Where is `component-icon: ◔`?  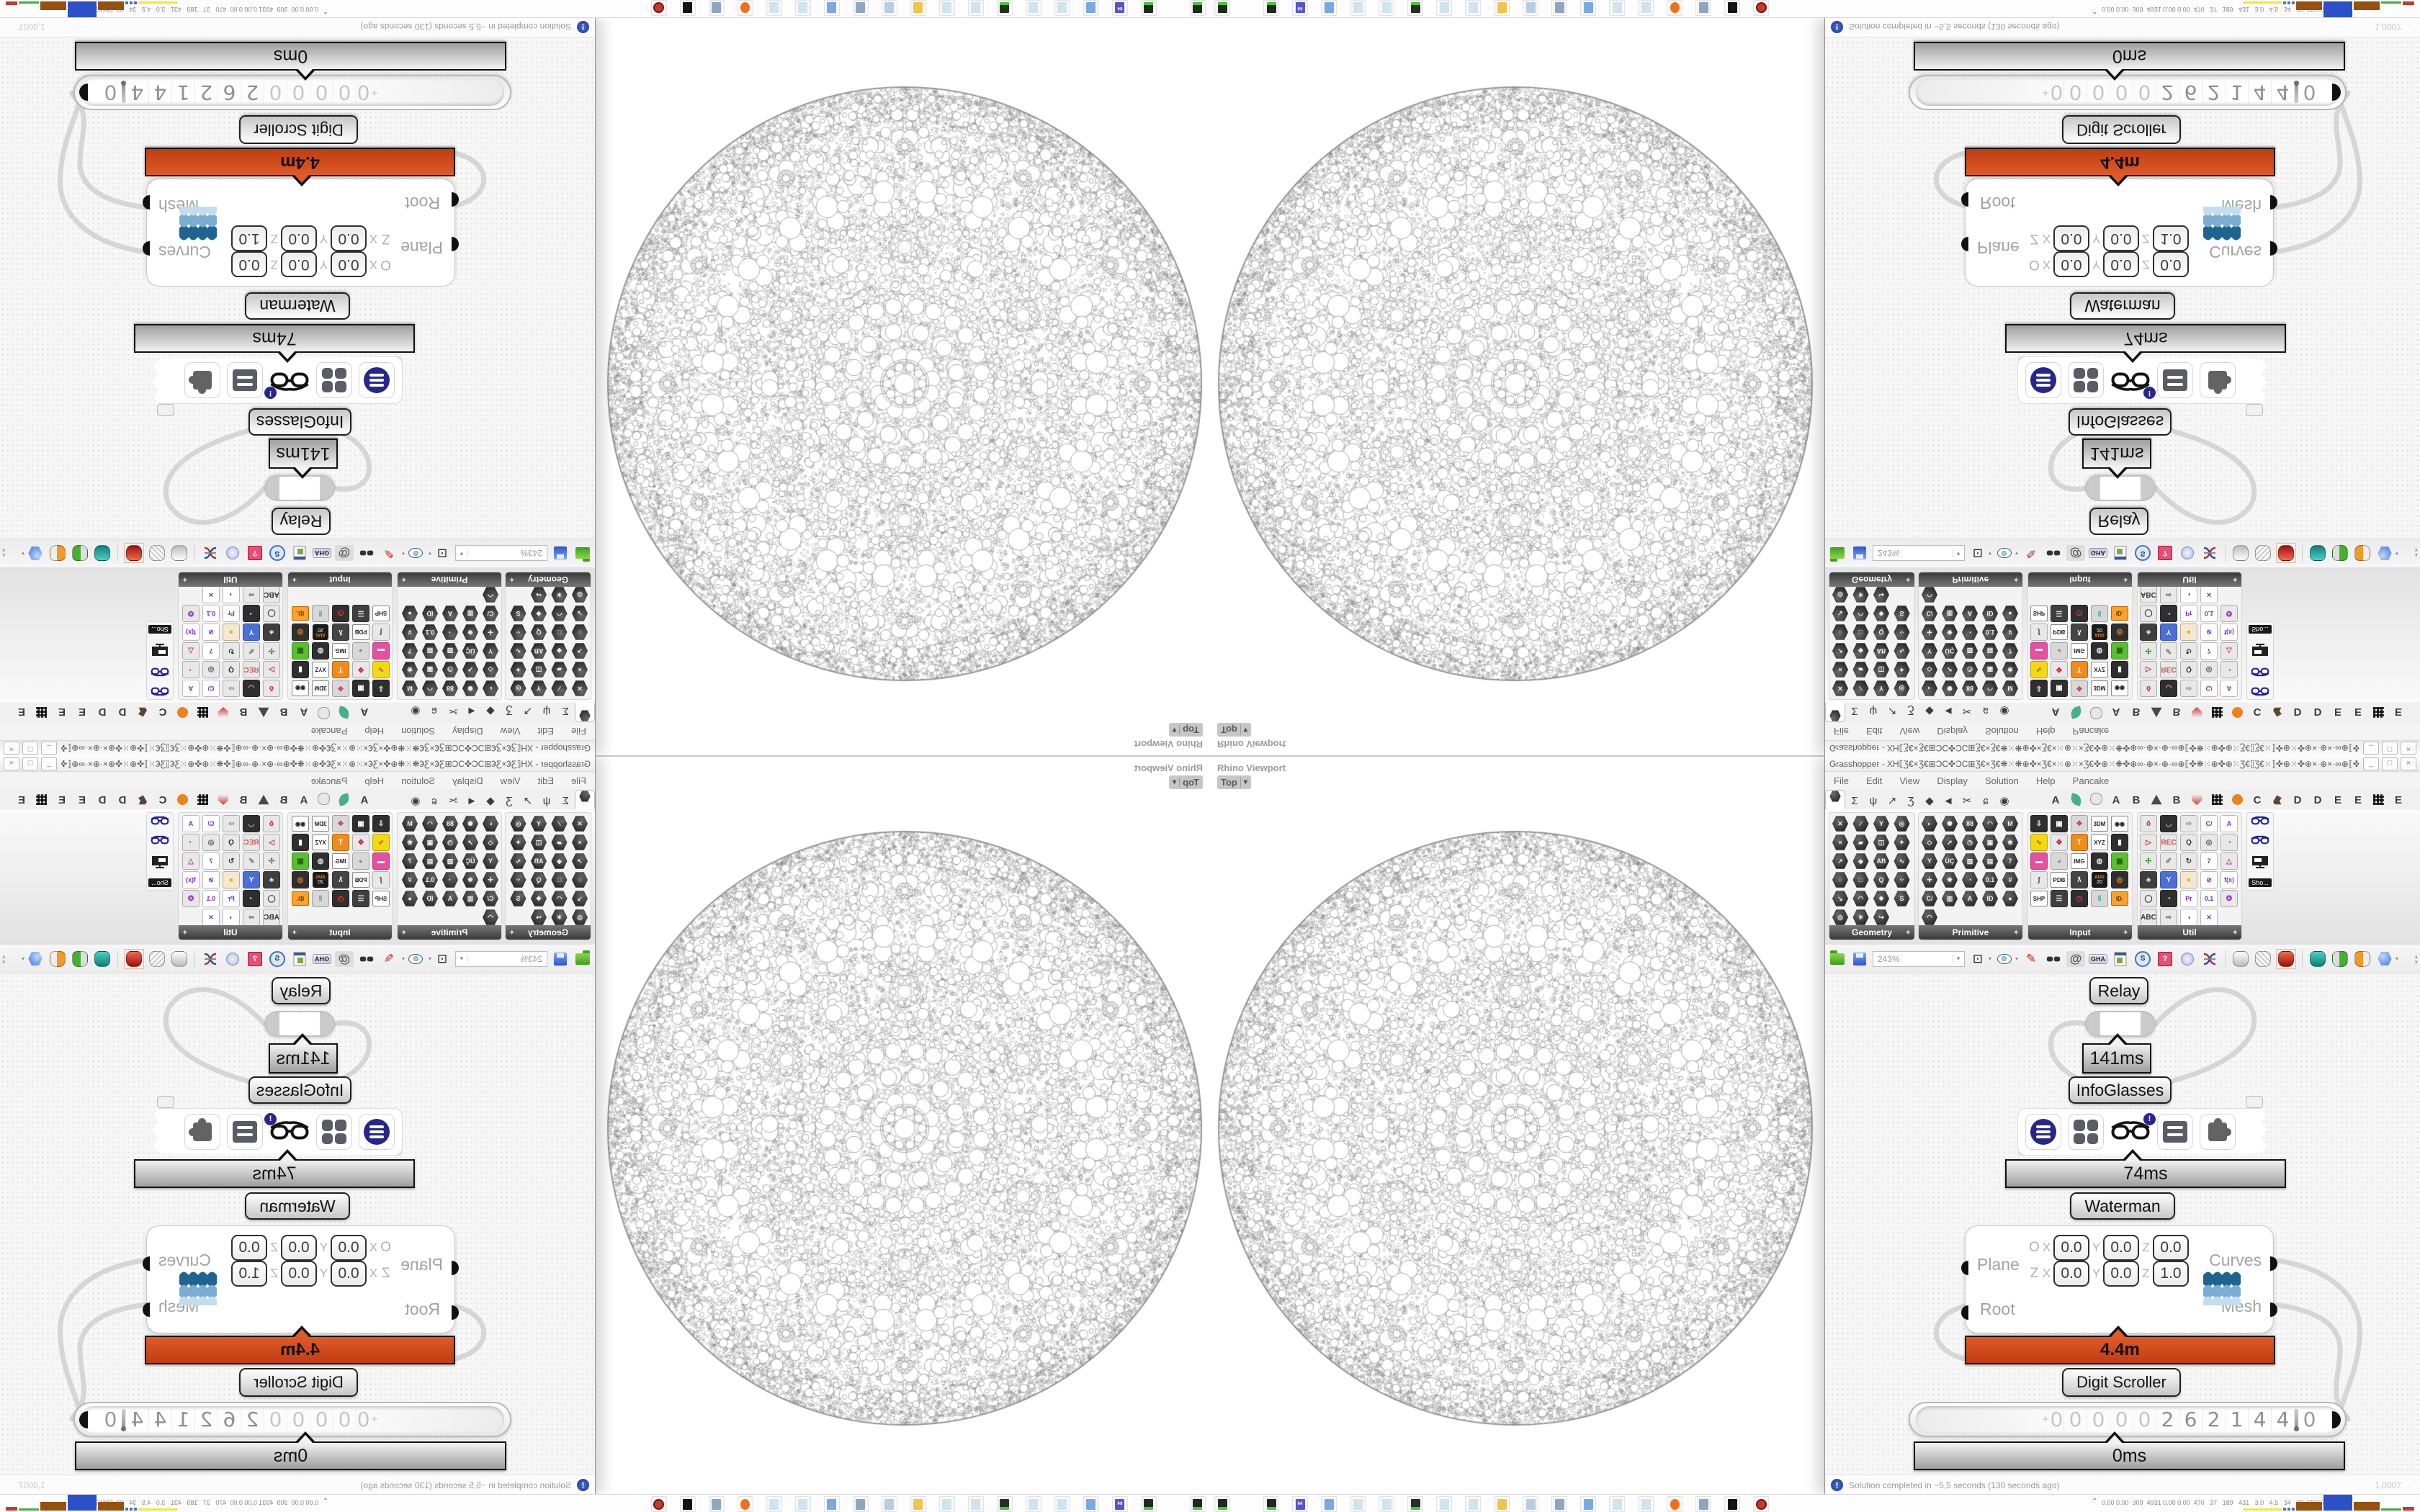 component-icon: ◔ is located at coordinates (2168, 898).